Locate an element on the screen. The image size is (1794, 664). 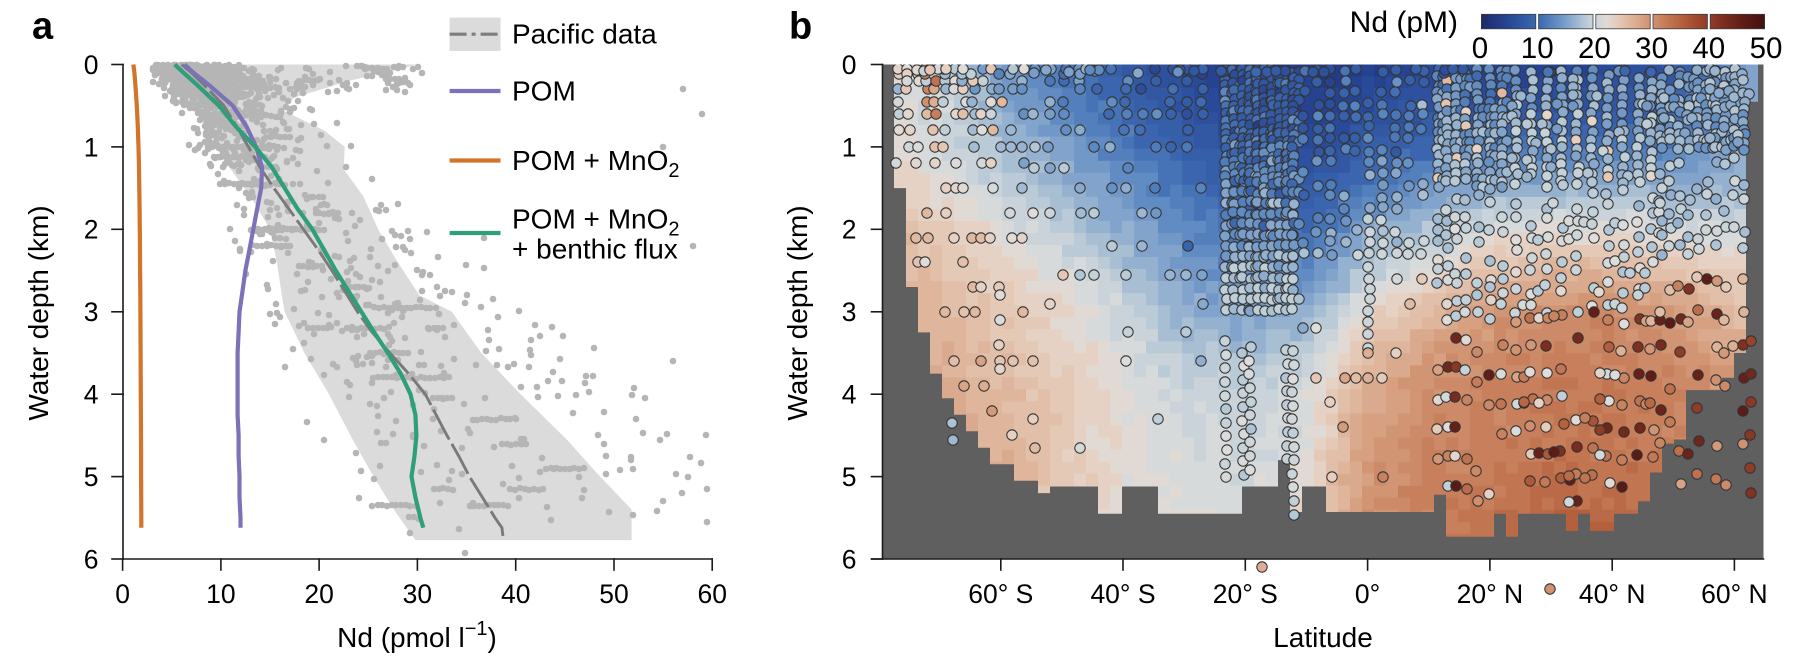
svg-text: 6 is located at coordinates (91, 559).